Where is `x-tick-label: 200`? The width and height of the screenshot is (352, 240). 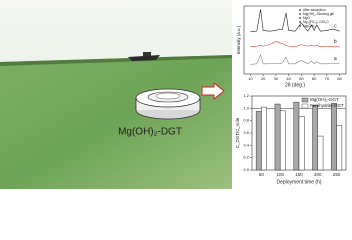
x-tick-label: 200 is located at coordinates (318, 174).